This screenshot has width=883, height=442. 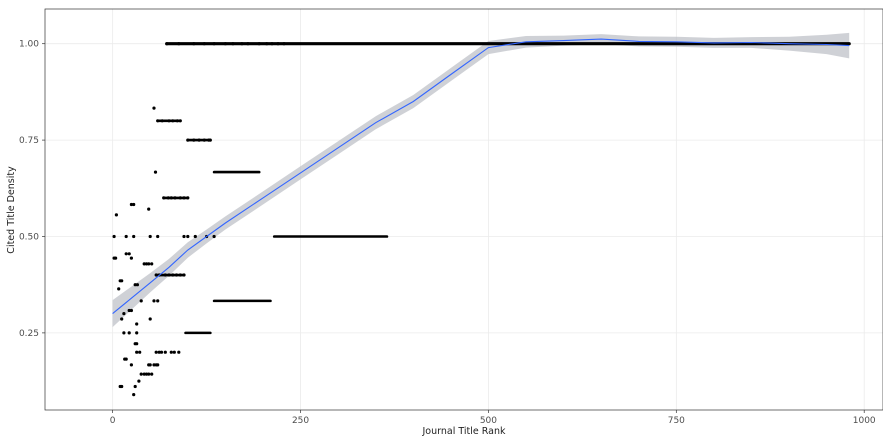 I want to click on x-axis-title: Journal Title Rank, so click(x=464, y=431).